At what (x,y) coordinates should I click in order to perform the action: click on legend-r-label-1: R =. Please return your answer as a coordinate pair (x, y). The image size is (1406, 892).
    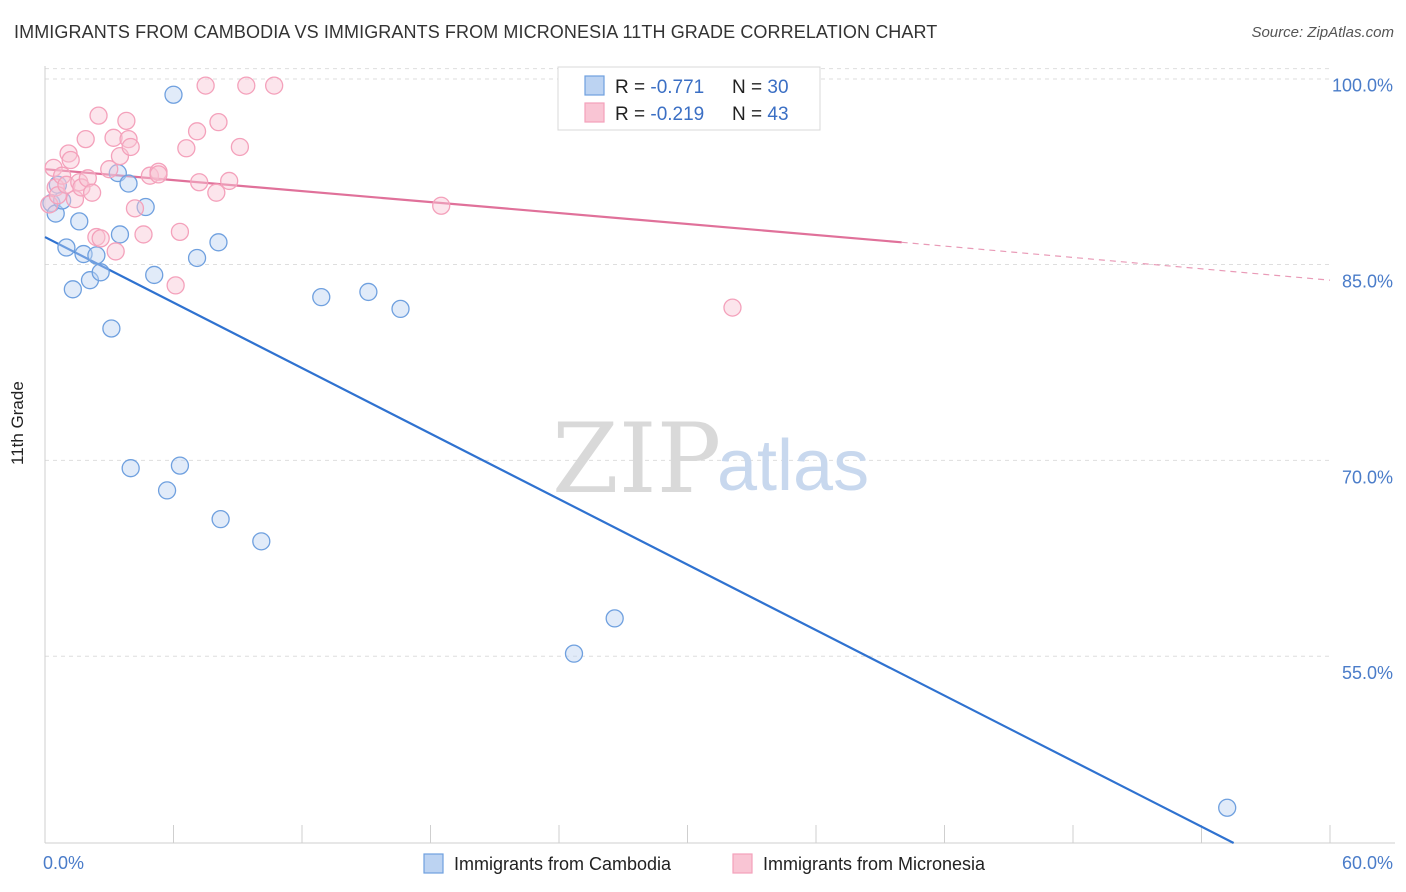
    Looking at the image, I should click on (632, 87).